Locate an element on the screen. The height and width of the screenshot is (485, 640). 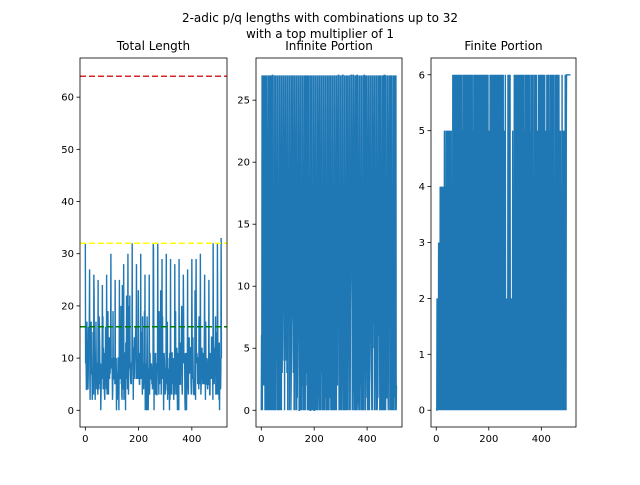
y-tick-label: 15 is located at coordinates (243, 225).